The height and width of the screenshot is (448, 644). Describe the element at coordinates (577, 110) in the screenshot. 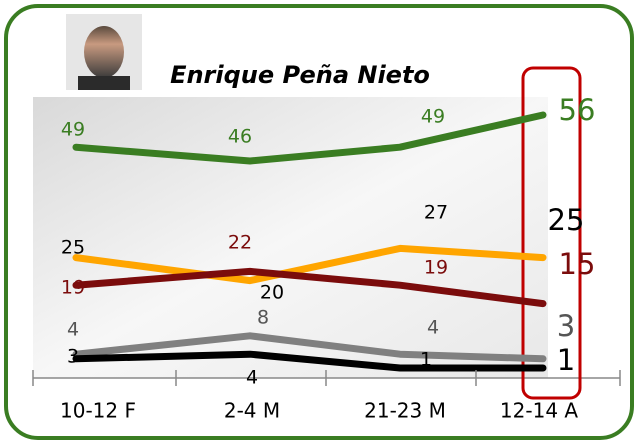

I see `data-label: 56` at that location.